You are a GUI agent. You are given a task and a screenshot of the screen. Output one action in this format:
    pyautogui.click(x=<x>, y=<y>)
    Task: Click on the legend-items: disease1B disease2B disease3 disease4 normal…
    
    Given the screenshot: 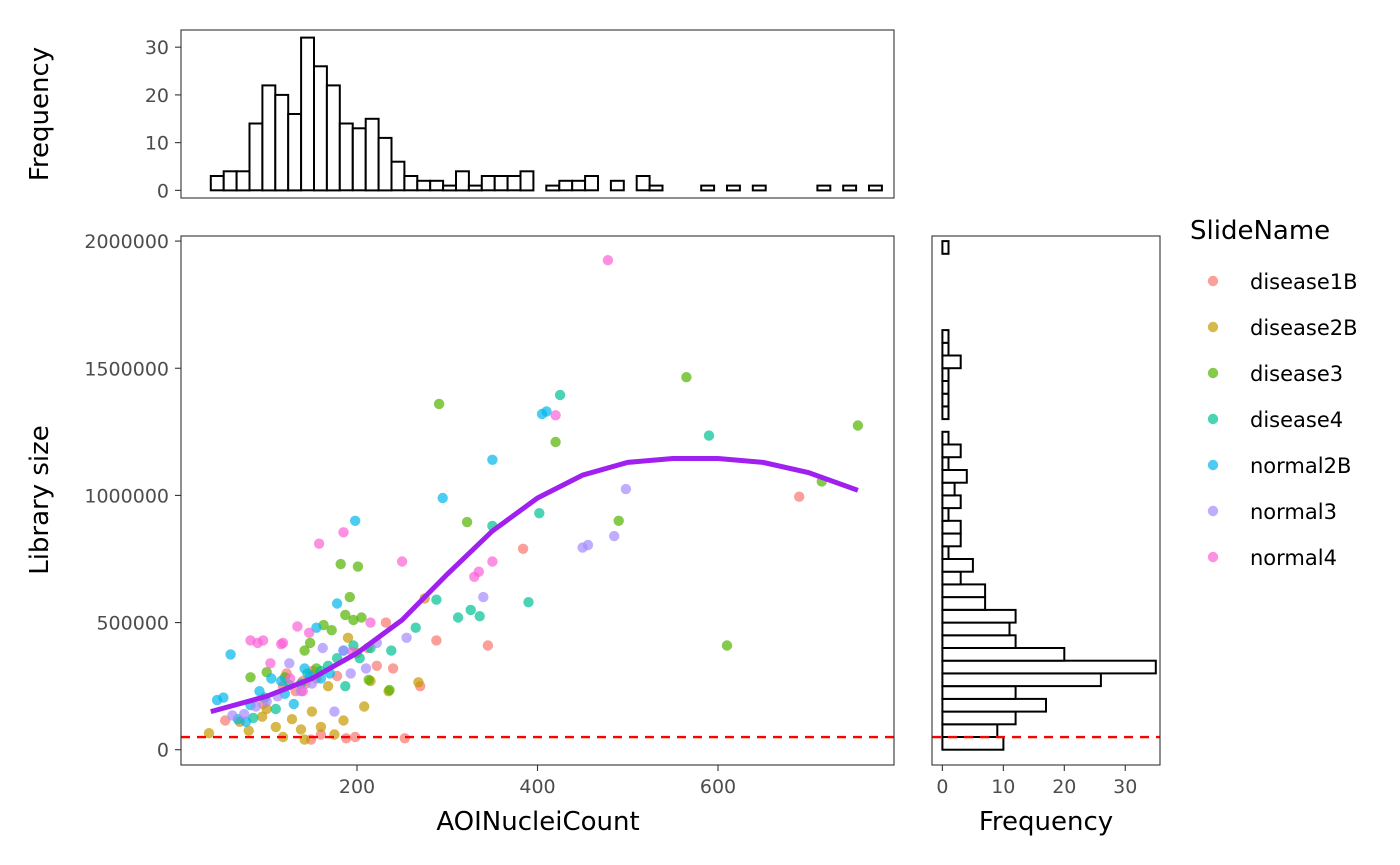 What is the action you would take?
    pyautogui.click(x=1282, y=420)
    